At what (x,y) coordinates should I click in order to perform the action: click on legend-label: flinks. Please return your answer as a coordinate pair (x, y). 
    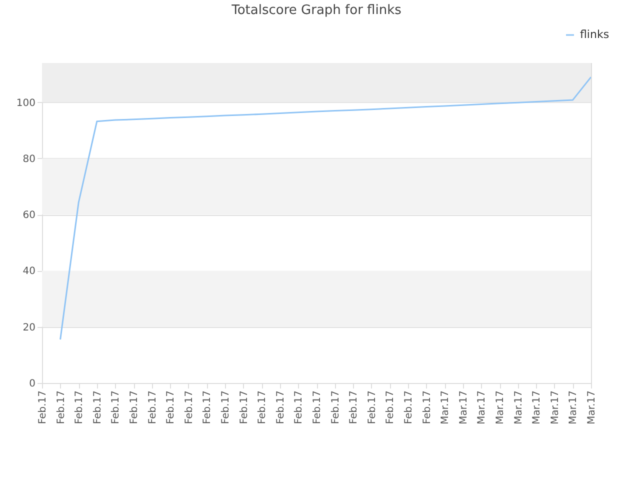
    Looking at the image, I should click on (595, 34).